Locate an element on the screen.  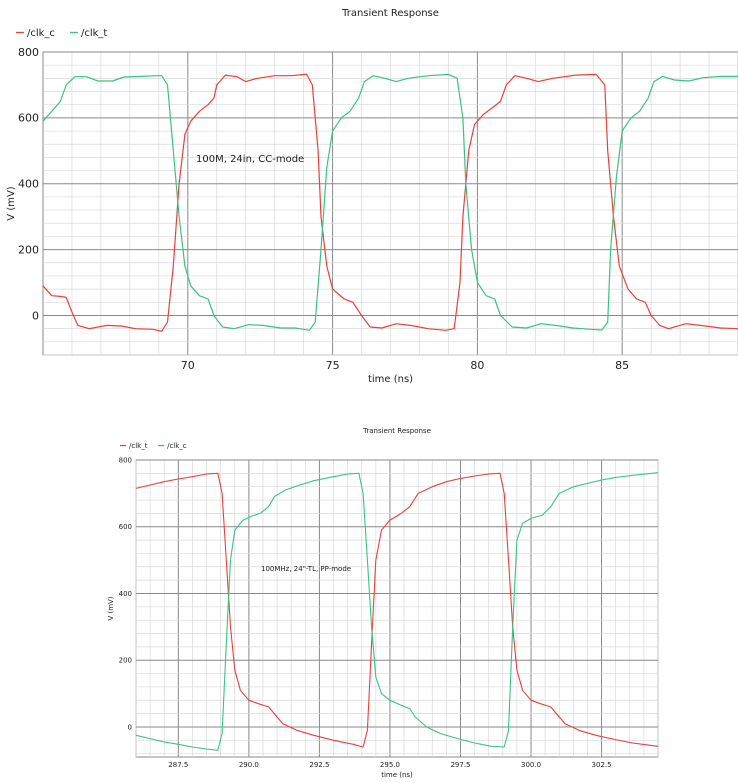
x-tick-label: 300.0 is located at coordinates (531, 765).